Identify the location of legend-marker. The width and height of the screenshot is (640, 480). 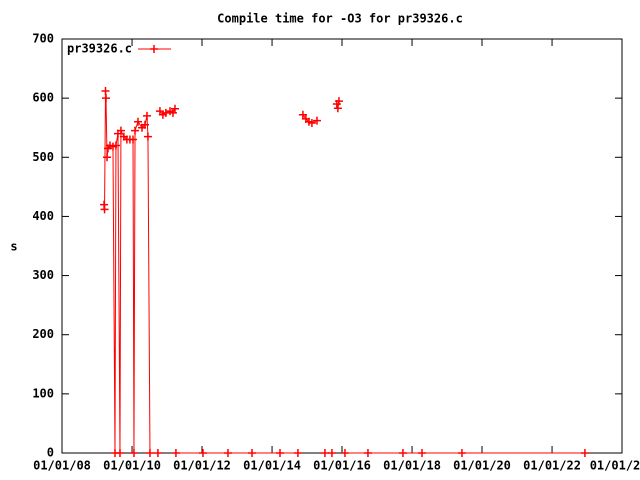
(154, 49).